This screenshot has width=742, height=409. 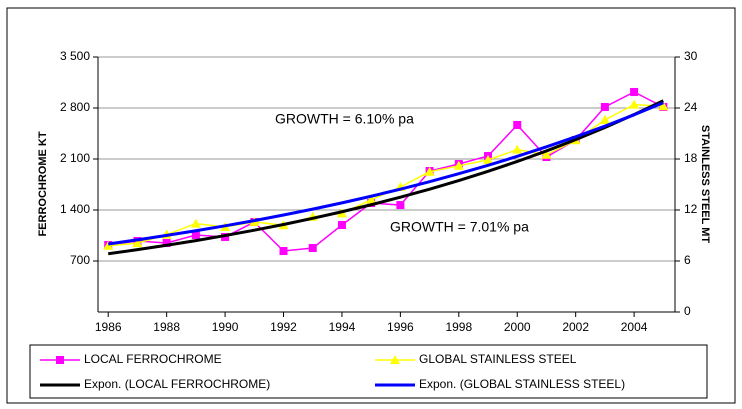 What do you see at coordinates (691, 56) in the screenshot?
I see `y2-tick-label: 30` at bounding box center [691, 56].